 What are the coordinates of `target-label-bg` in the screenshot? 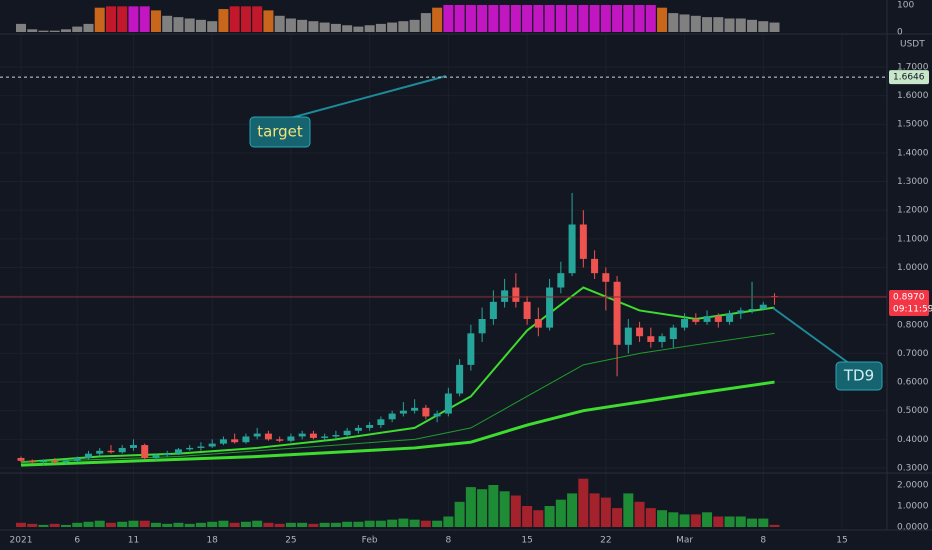 It's located at (909, 77).